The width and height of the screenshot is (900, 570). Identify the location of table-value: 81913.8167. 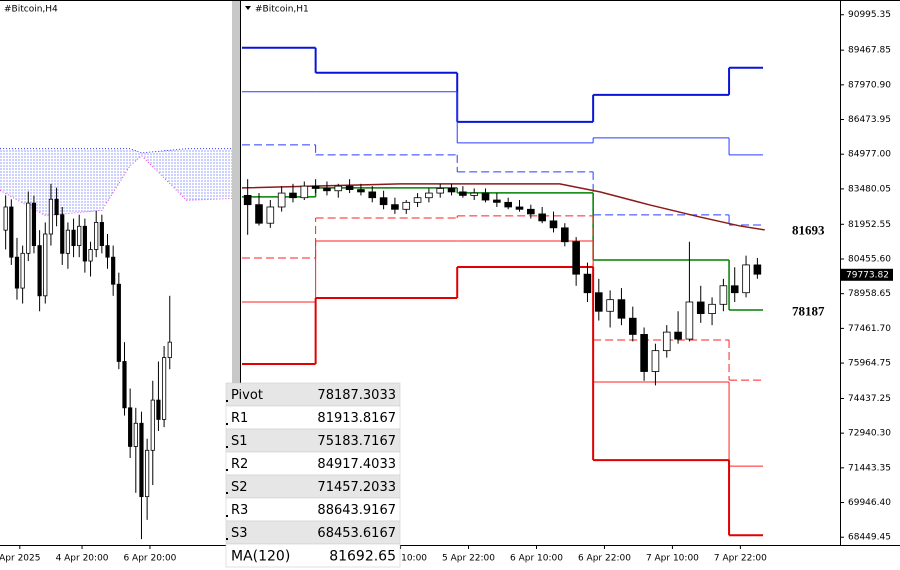
(356, 418).